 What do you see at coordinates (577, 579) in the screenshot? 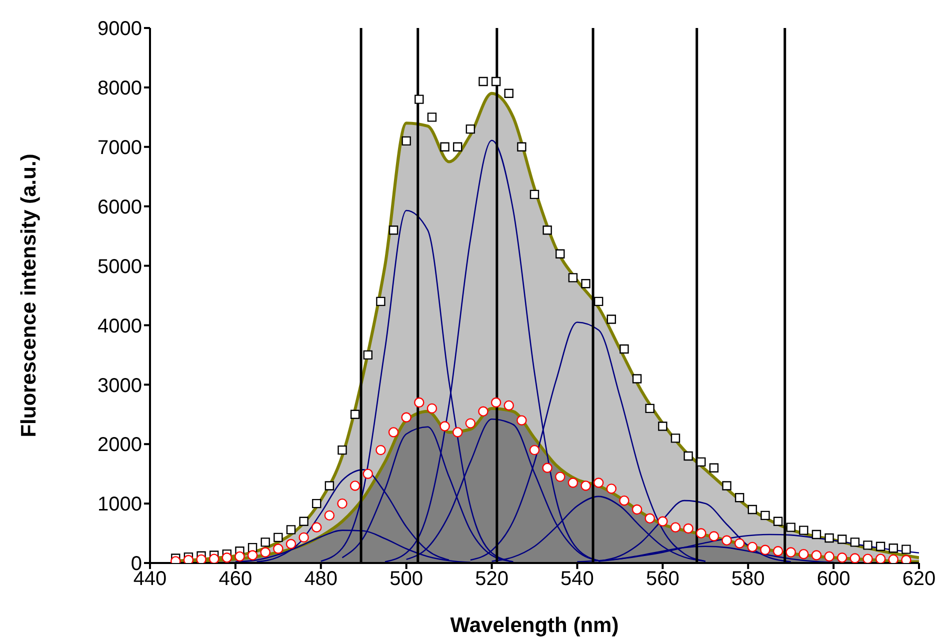
I see `x-tick-label: 540` at bounding box center [577, 579].